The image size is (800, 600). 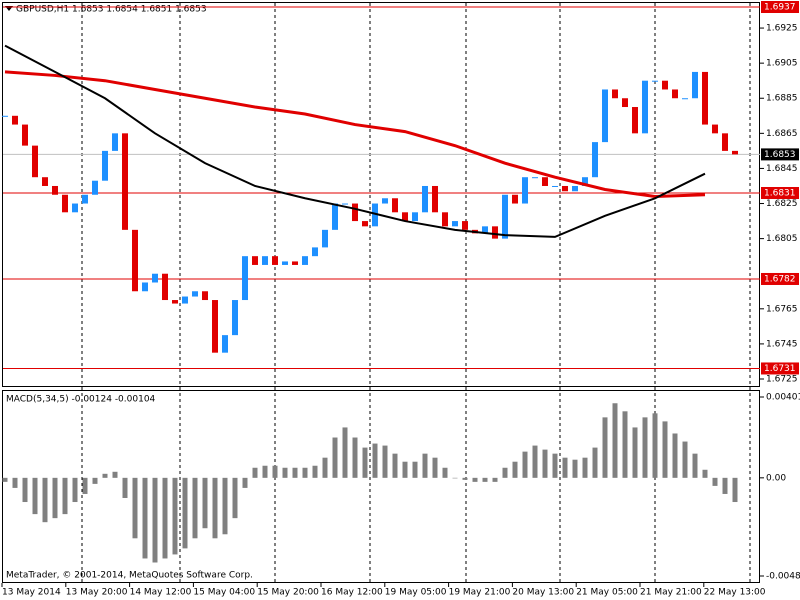 What do you see at coordinates (782, 309) in the screenshot?
I see `y-tick-label: 1.6765` at bounding box center [782, 309].